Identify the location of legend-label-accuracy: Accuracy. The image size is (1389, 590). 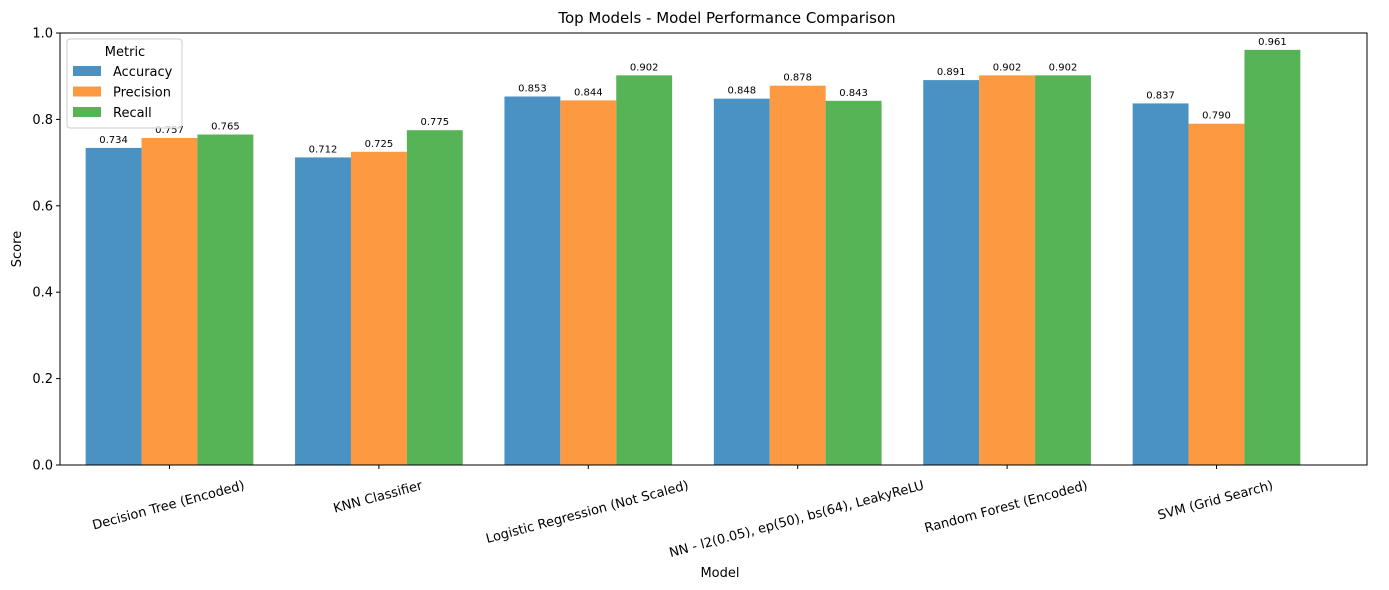
(143, 72).